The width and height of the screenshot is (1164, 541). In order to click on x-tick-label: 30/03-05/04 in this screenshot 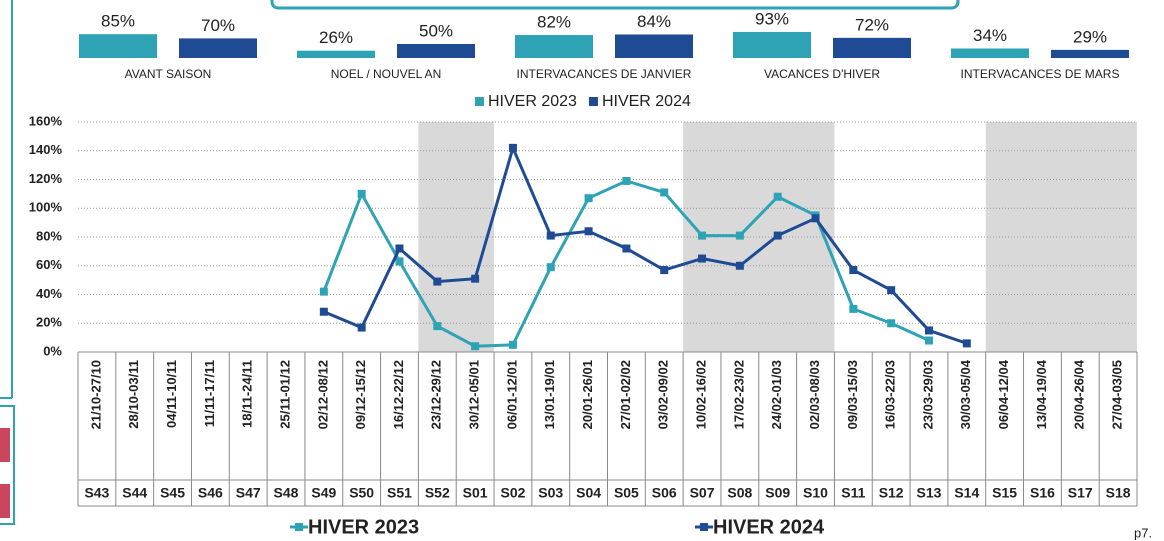, I will do `click(965, 394)`.